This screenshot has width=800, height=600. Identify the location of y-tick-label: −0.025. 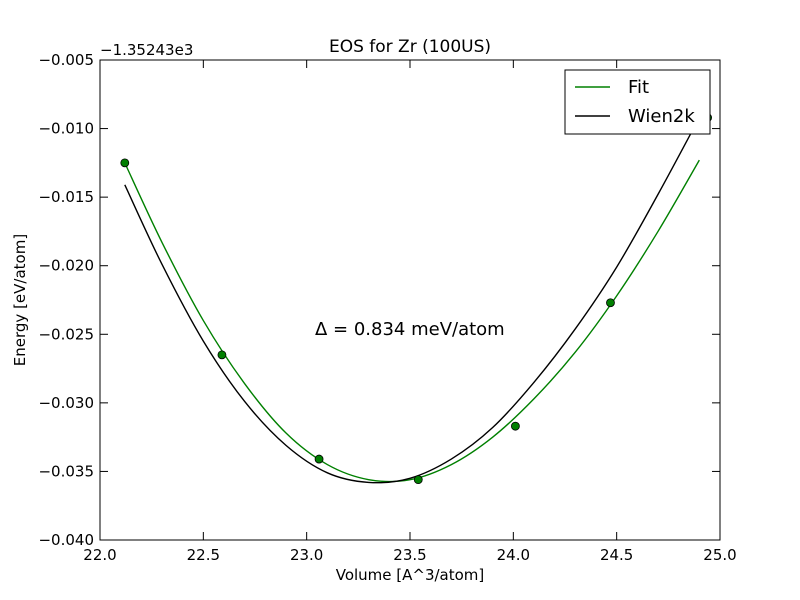
(66, 334).